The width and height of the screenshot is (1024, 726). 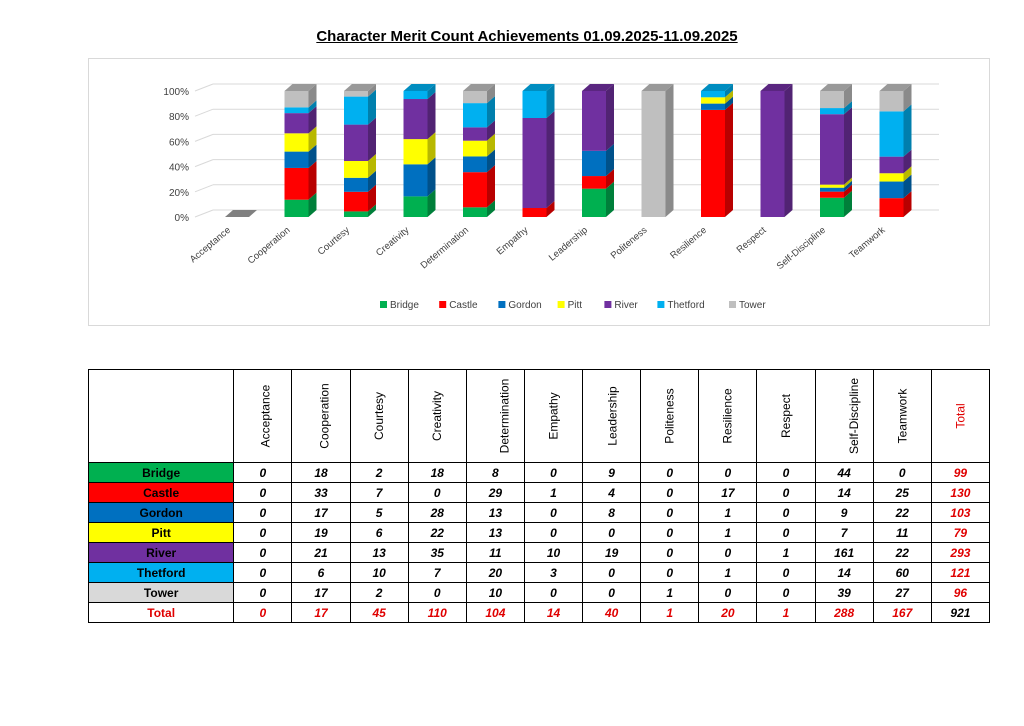 What do you see at coordinates (836, 108) in the screenshot?
I see `bar-self-discipline-thetford` at bounding box center [836, 108].